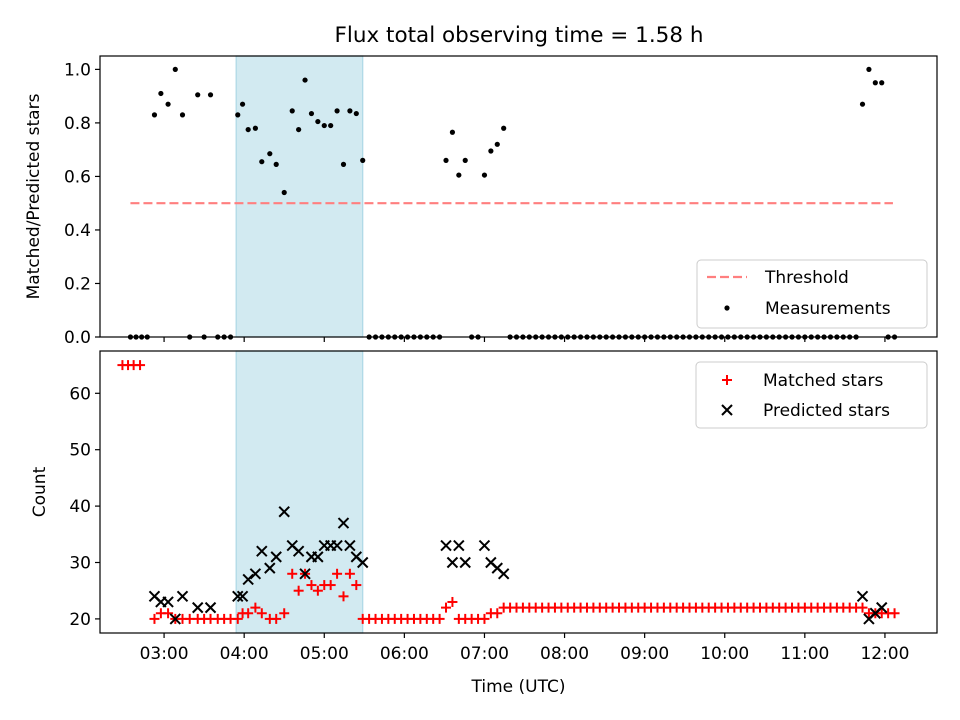 Image resolution: width=960 pixels, height=720 pixels. I want to click on legend-predicted-label: Predicted stars, so click(826, 411).